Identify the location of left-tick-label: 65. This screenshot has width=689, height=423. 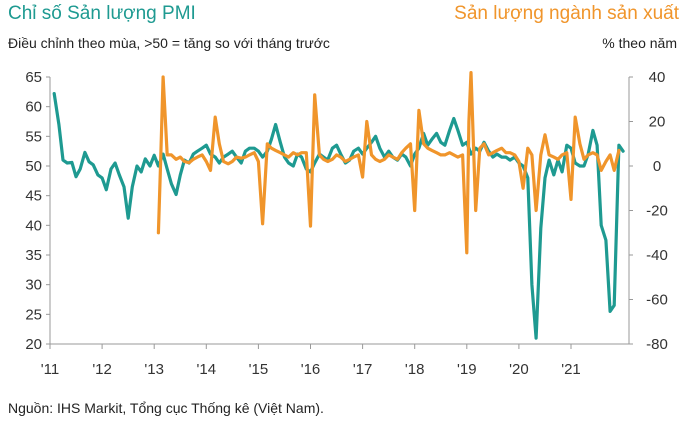
(33, 77).